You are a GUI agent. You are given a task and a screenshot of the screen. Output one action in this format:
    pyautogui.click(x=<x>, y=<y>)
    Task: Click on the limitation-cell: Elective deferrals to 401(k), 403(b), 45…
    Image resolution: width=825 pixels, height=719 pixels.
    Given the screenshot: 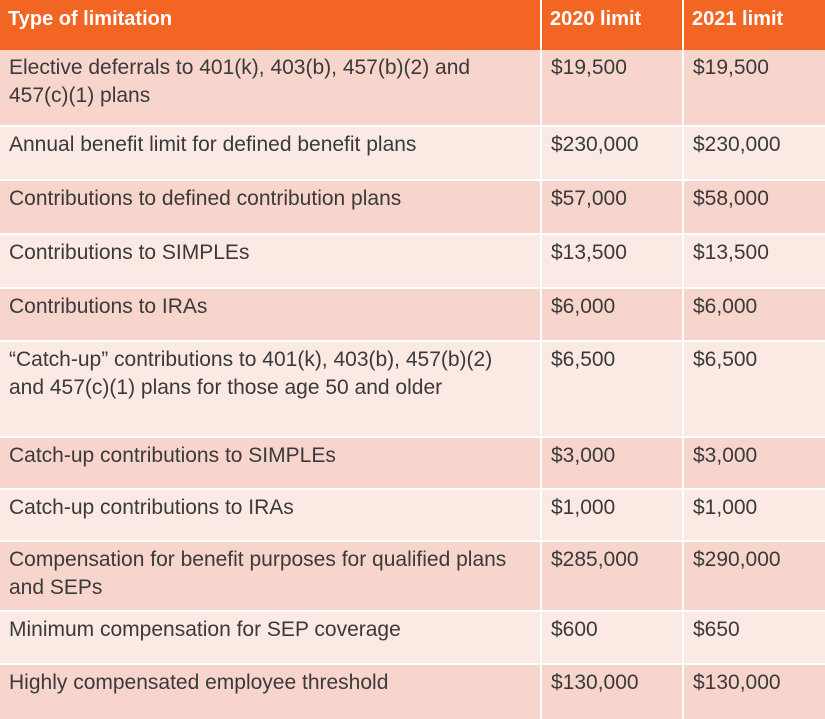 What is the action you would take?
    pyautogui.click(x=270, y=88)
    